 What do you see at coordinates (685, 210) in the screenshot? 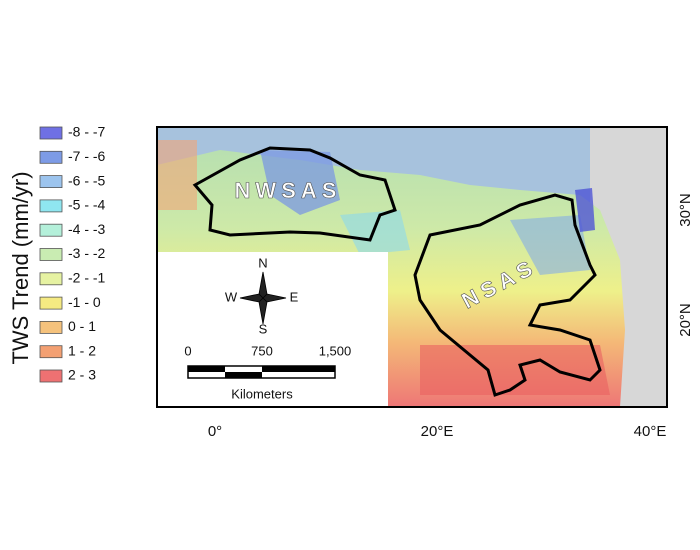
I see `y-axis-label: 30°N` at bounding box center [685, 210].